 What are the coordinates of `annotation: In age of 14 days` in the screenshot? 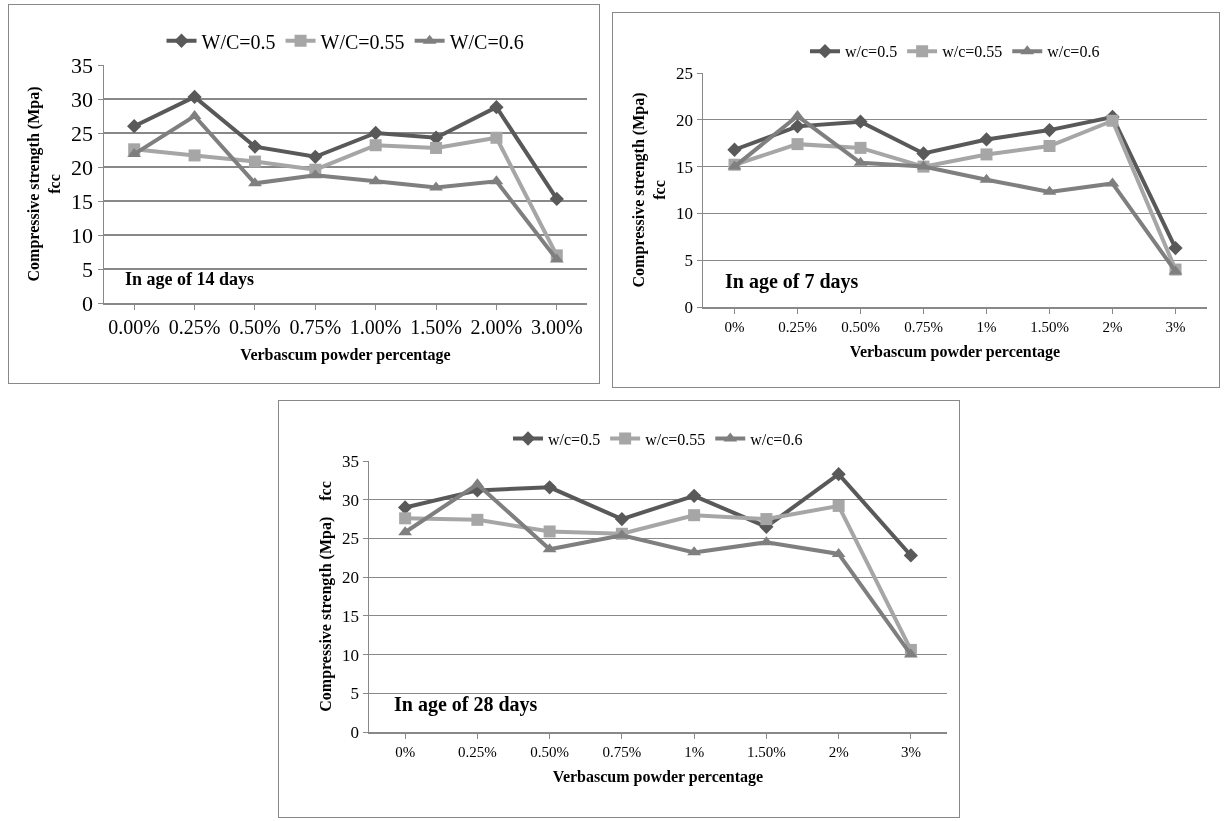 It's located at (190, 279).